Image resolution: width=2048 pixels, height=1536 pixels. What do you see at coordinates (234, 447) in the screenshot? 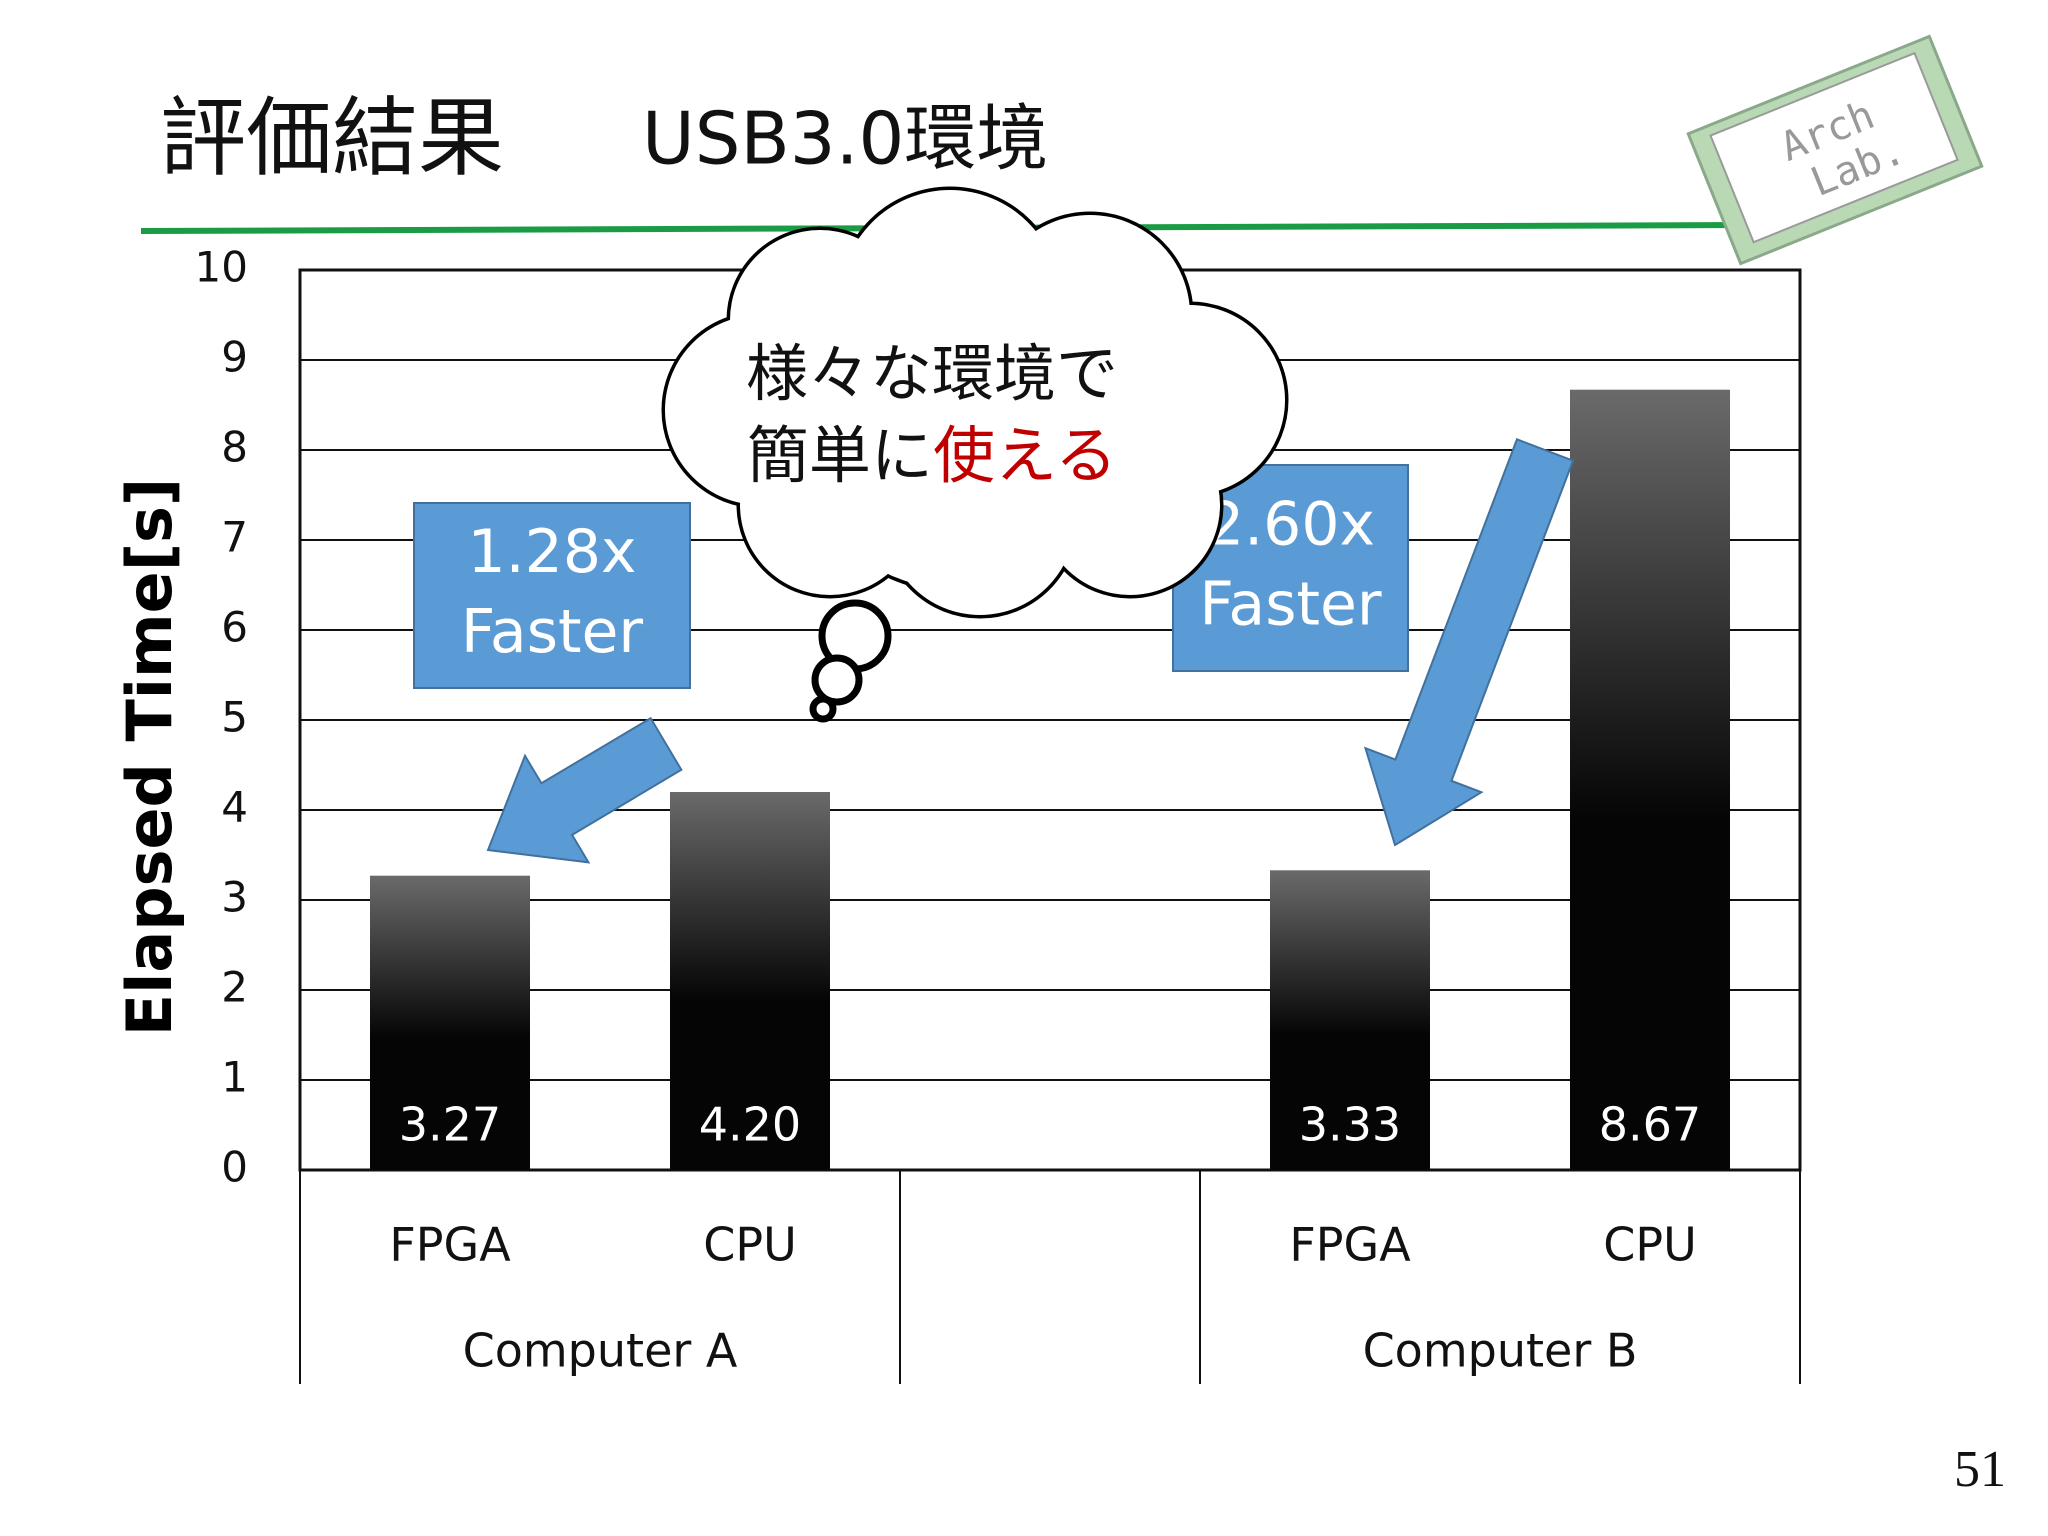
I see `y-tick-label: 8` at bounding box center [234, 447].